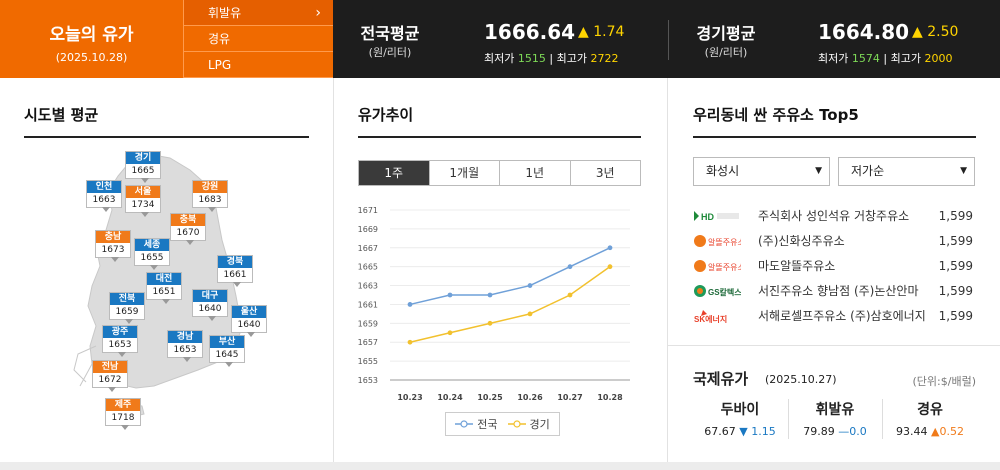 This screenshot has height=470, width=1000. Describe the element at coordinates (835, 418) in the screenshot. I see `intl-item-gasoline: 휘발유 79.89 —0.0` at that location.